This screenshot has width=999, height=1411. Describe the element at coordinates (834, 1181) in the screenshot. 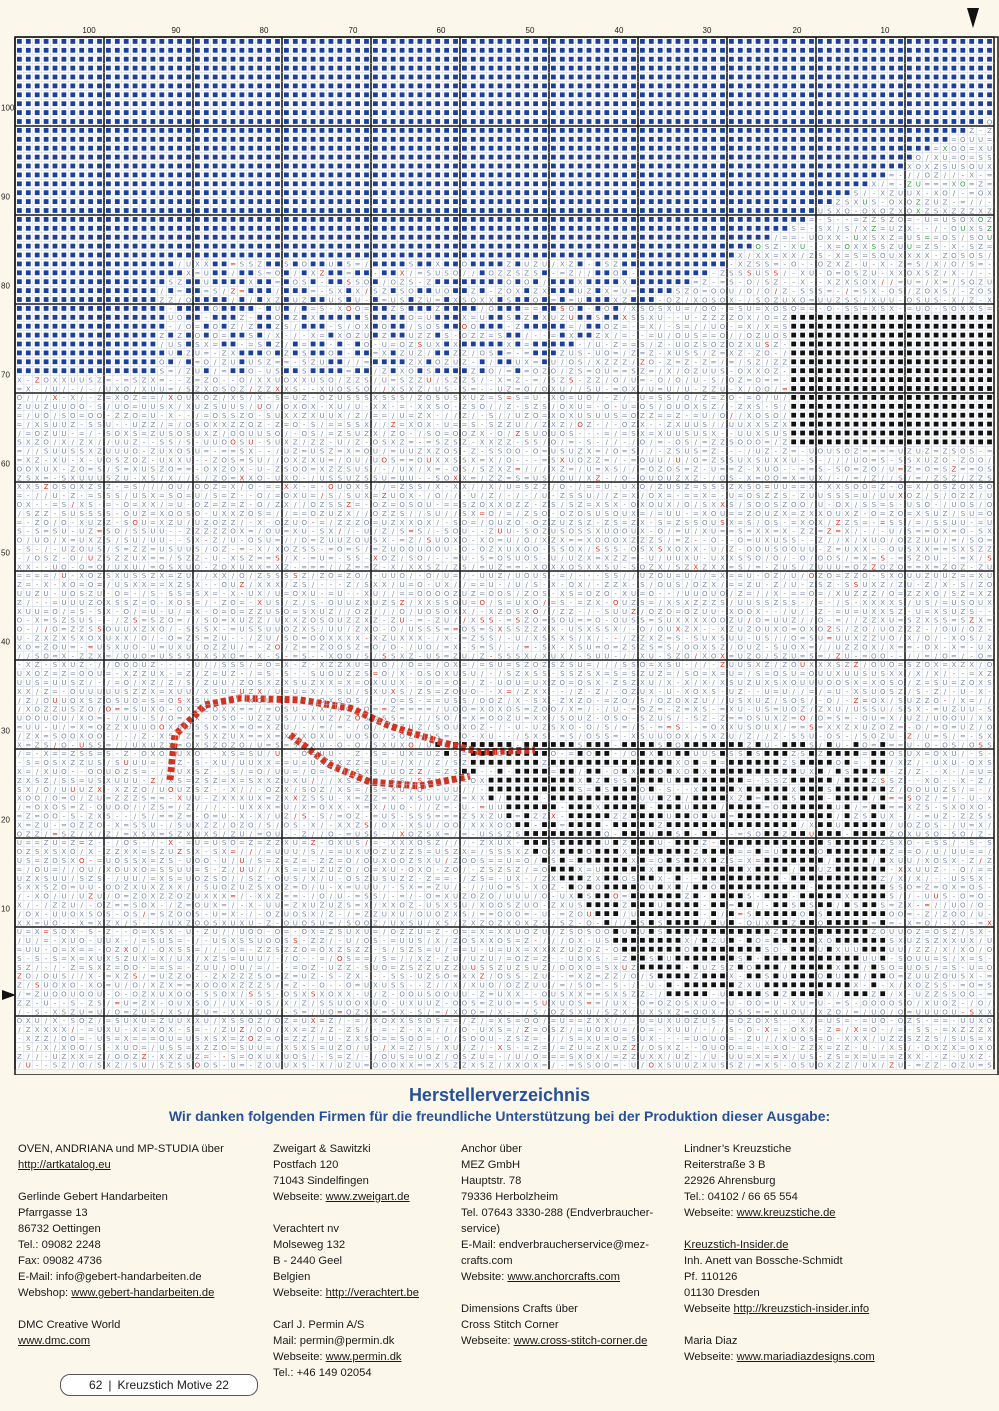

I see `directory-entry-line: 22926 Ahrensburg` at that location.